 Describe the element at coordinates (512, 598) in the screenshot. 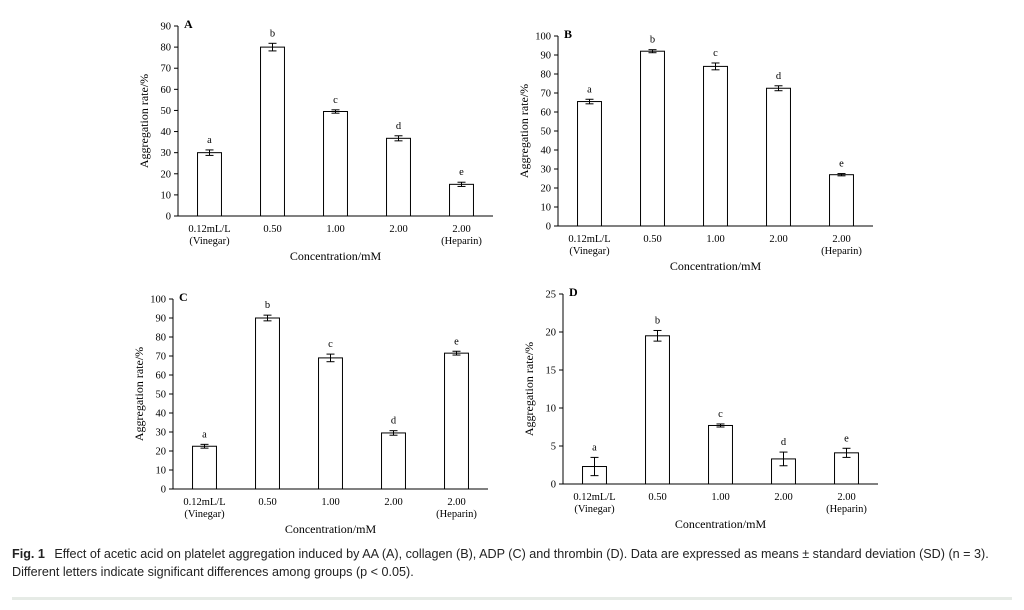

I see `caption-divider` at that location.